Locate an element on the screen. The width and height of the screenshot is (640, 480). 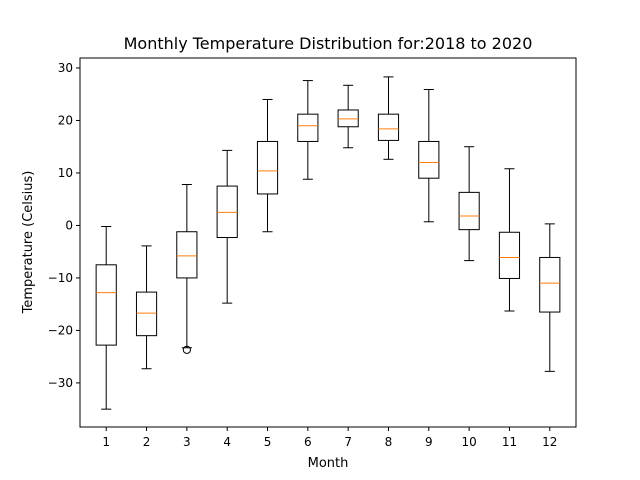
x-tick-label: 5 is located at coordinates (268, 442).